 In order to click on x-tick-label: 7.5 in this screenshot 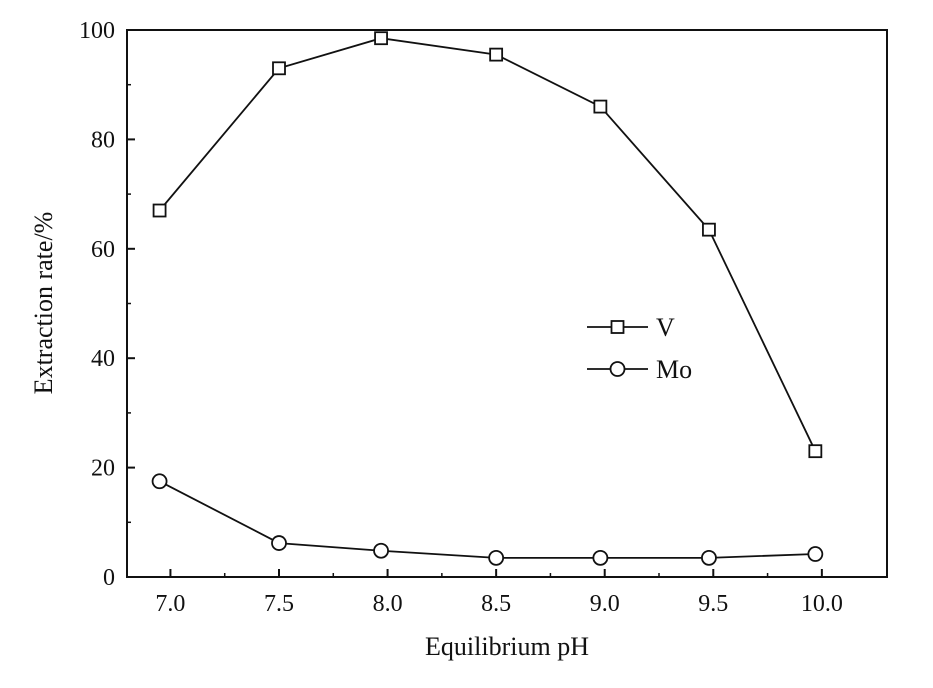, I will do `click(279, 604)`.